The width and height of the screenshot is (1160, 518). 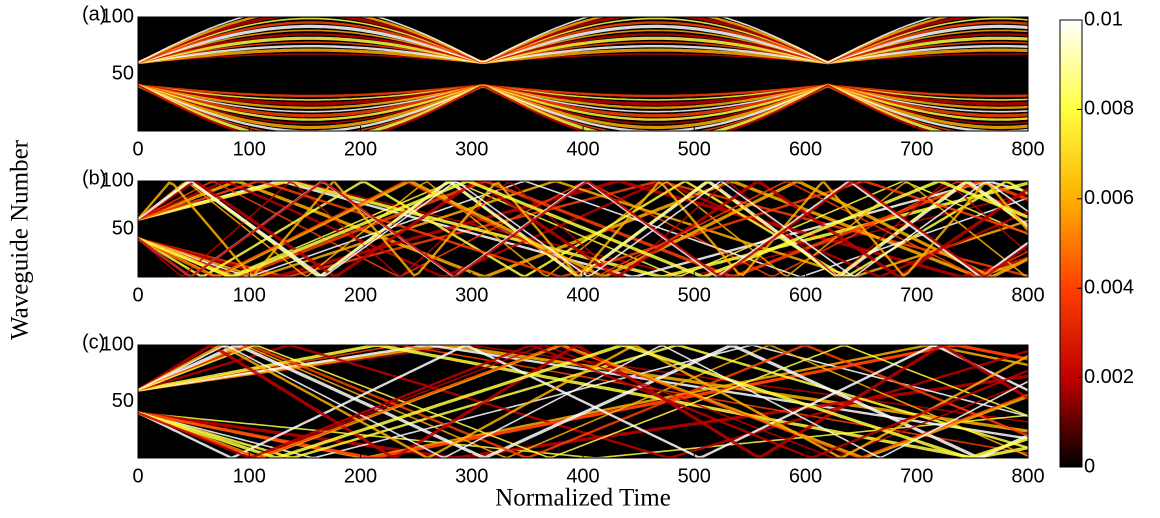 I want to click on colorbar-tick-label: 0.01, so click(x=1103, y=19).